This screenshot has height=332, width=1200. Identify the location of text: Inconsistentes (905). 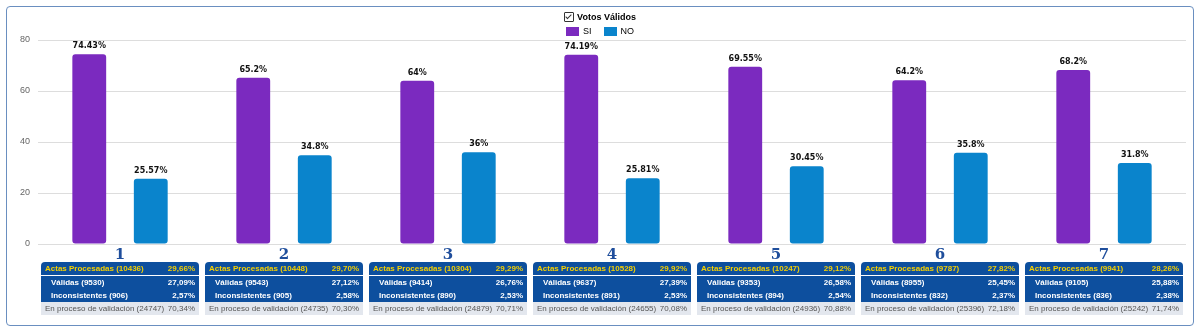
(253, 296).